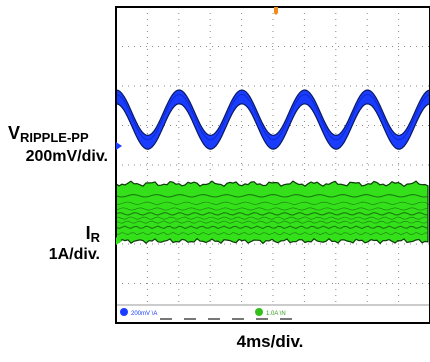  I want to click on ch2-readout: 1.0A \N, so click(276, 314).